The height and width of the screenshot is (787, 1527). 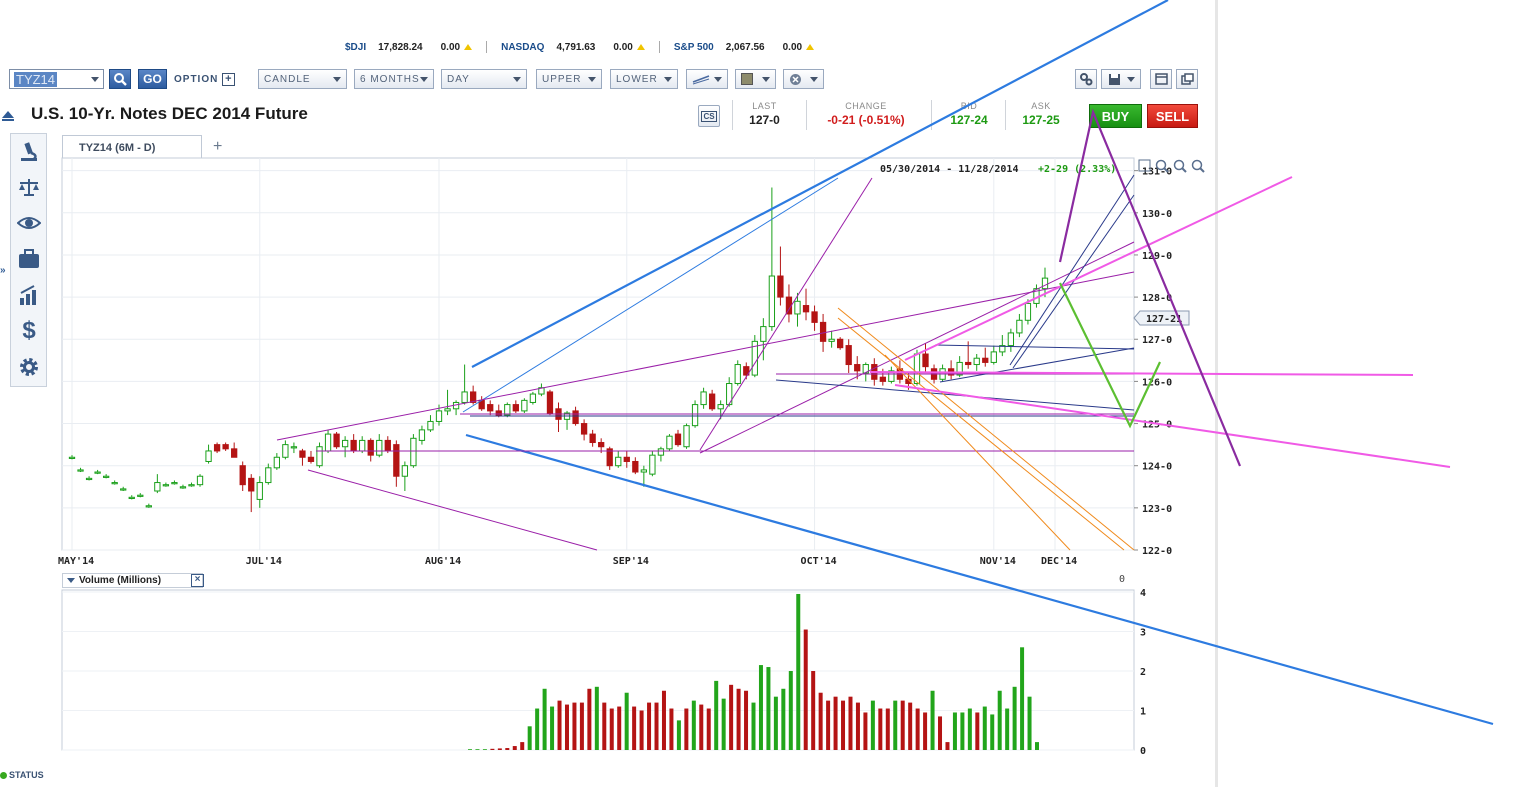 What do you see at coordinates (29, 295) in the screenshot?
I see `growth-chart-icon` at bounding box center [29, 295].